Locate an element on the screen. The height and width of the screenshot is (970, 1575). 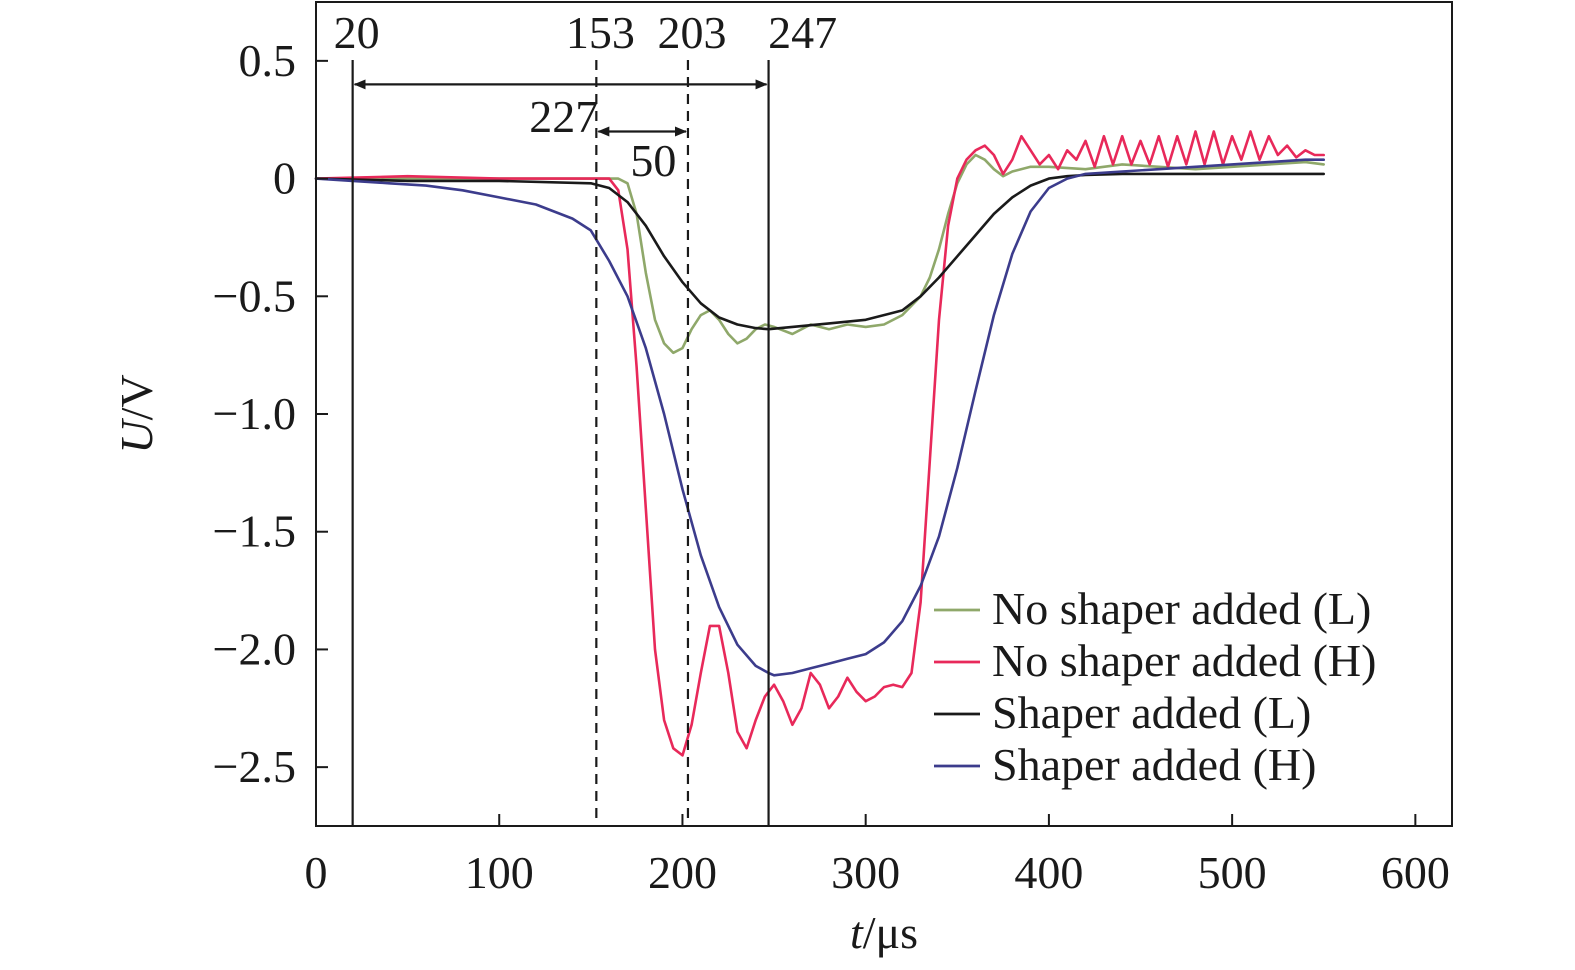
marker-label-247: 247 is located at coordinates (802, 32).